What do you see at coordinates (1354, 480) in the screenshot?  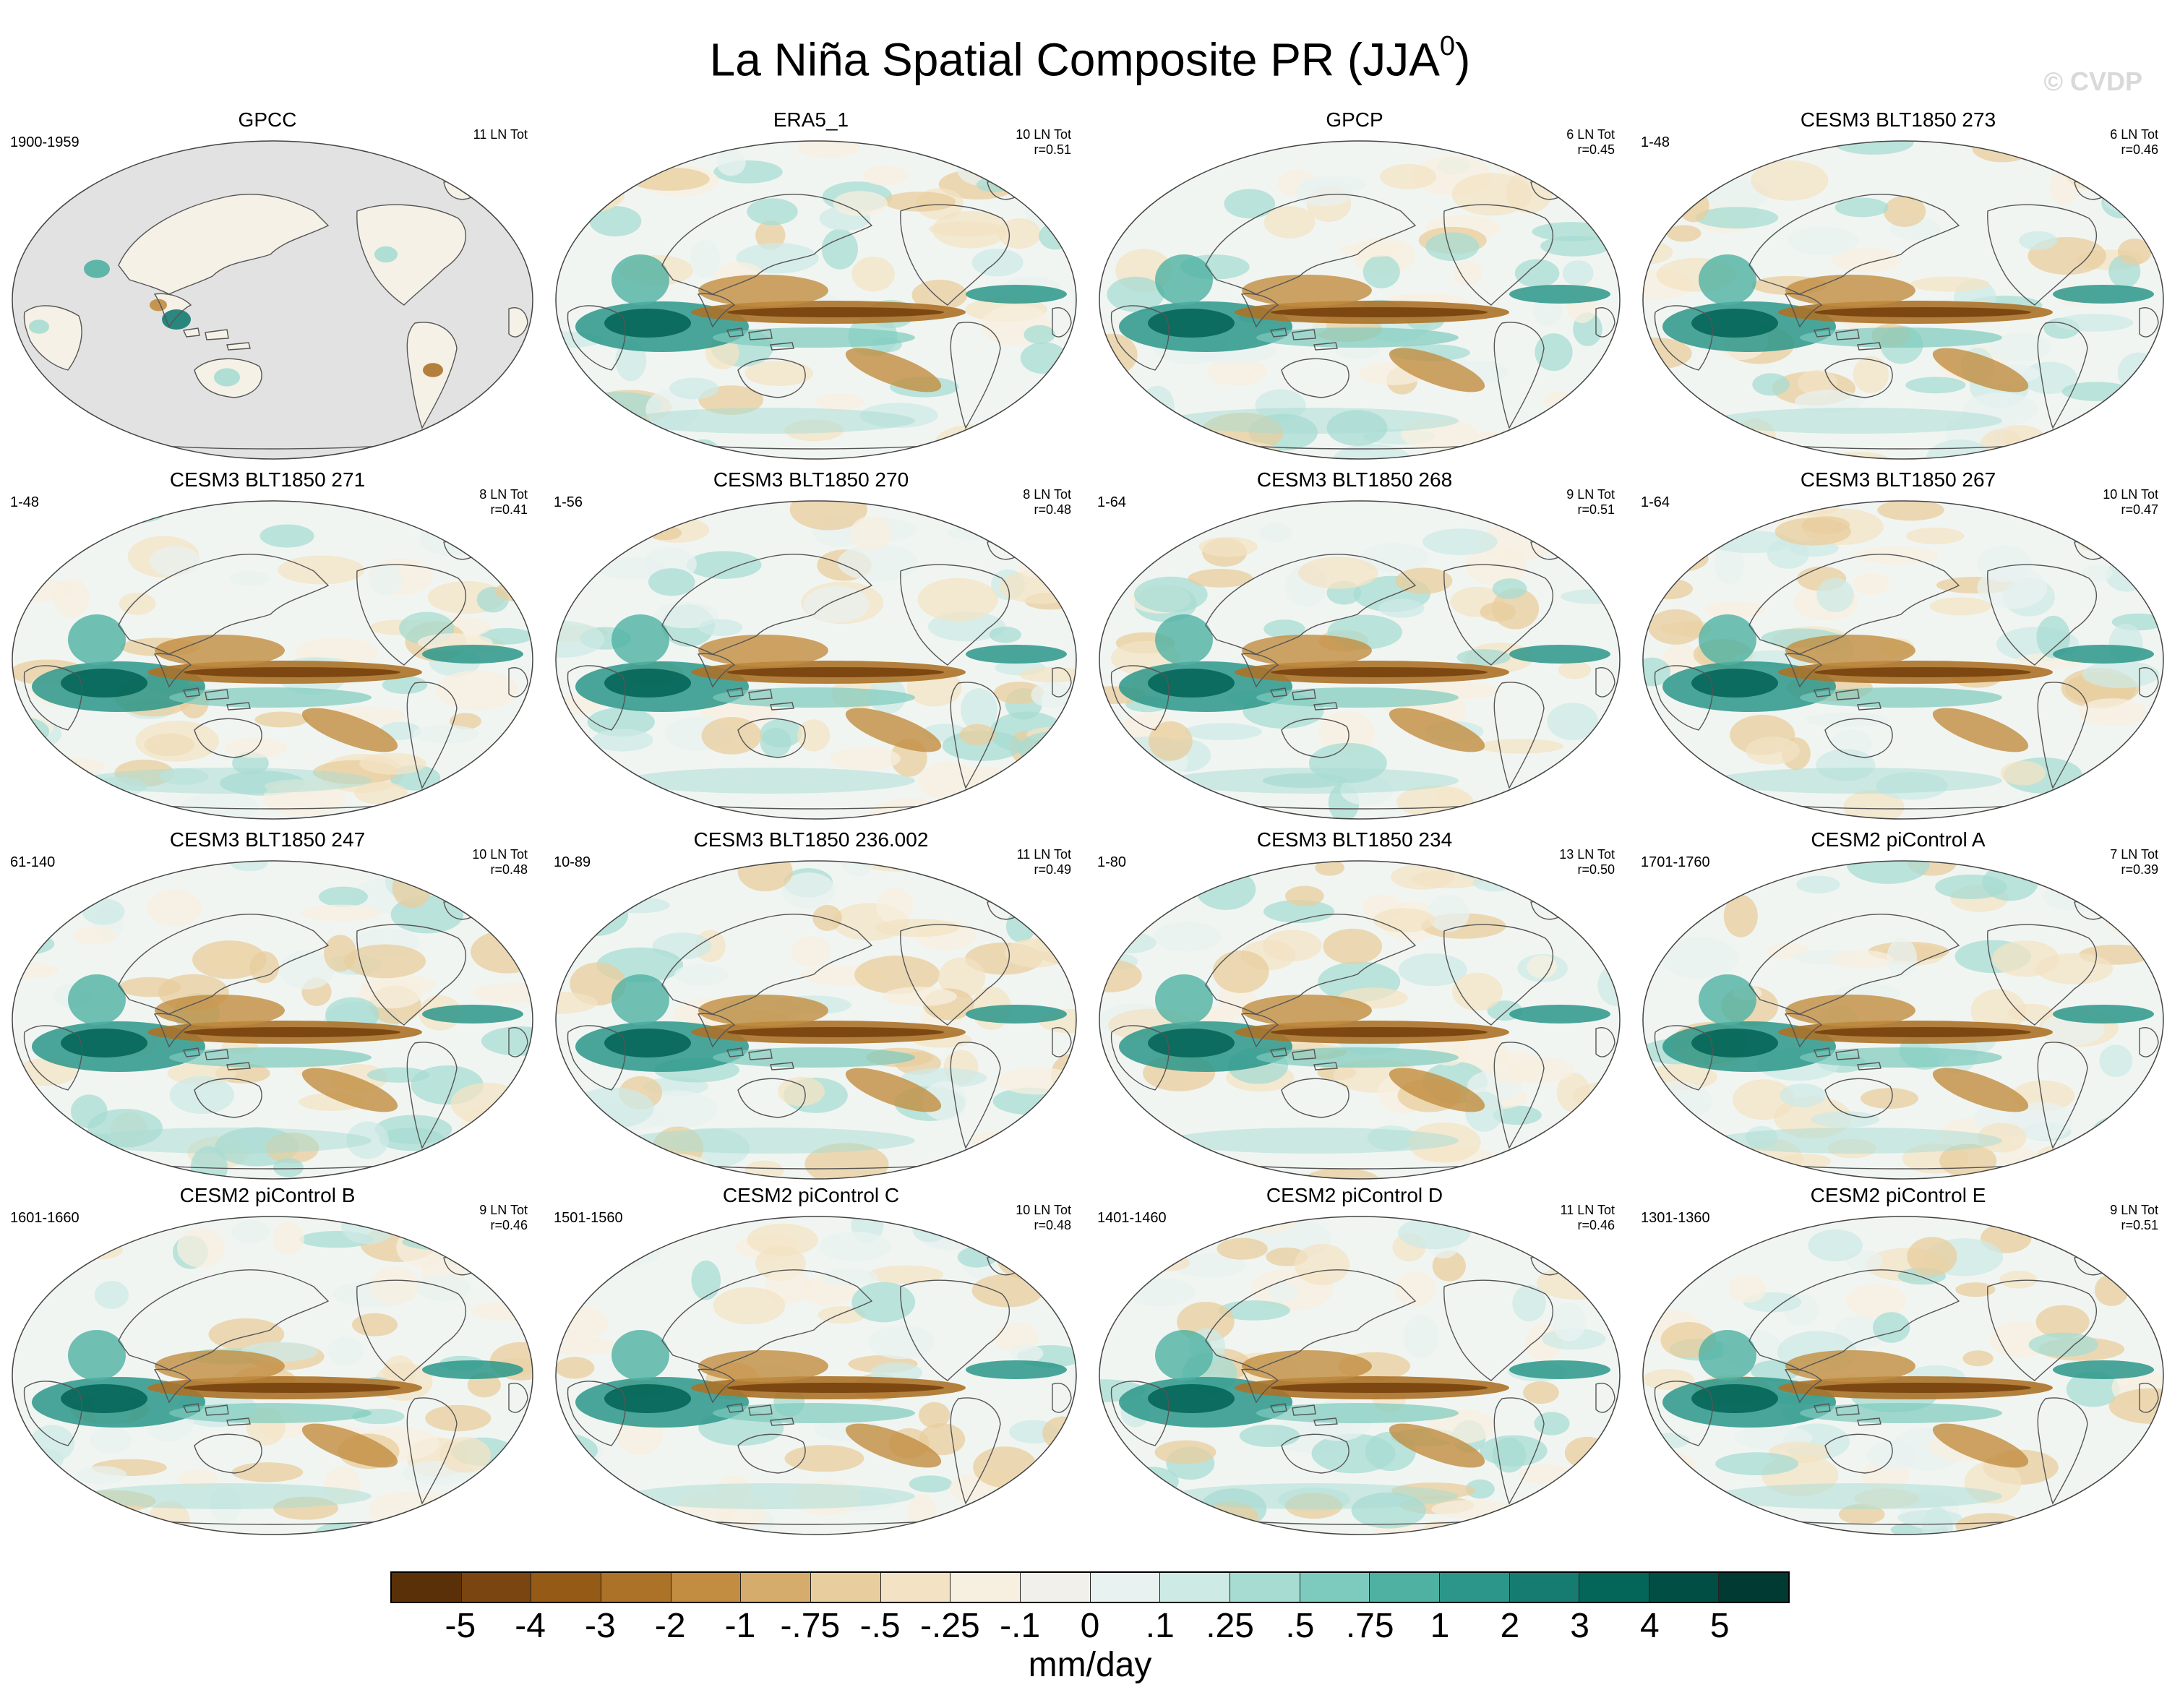 I see `panel-title: CESM3 BLT1850 268` at bounding box center [1354, 480].